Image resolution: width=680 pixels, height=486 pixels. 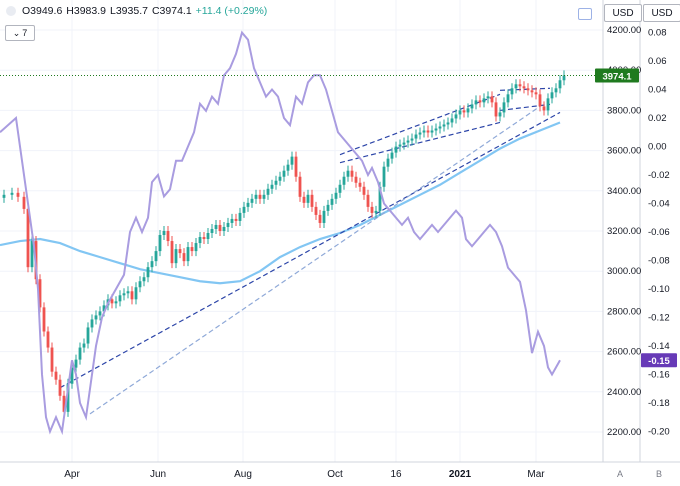 I want to click on currency-right-label: USD, so click(x=661, y=13).